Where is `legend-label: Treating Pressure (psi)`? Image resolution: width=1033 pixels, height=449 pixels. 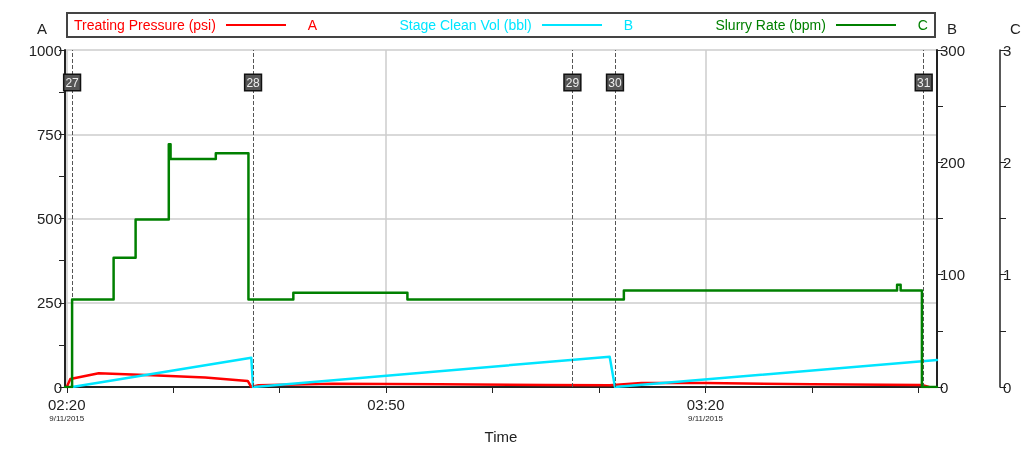 legend-label: Treating Pressure (psi) is located at coordinates (145, 25).